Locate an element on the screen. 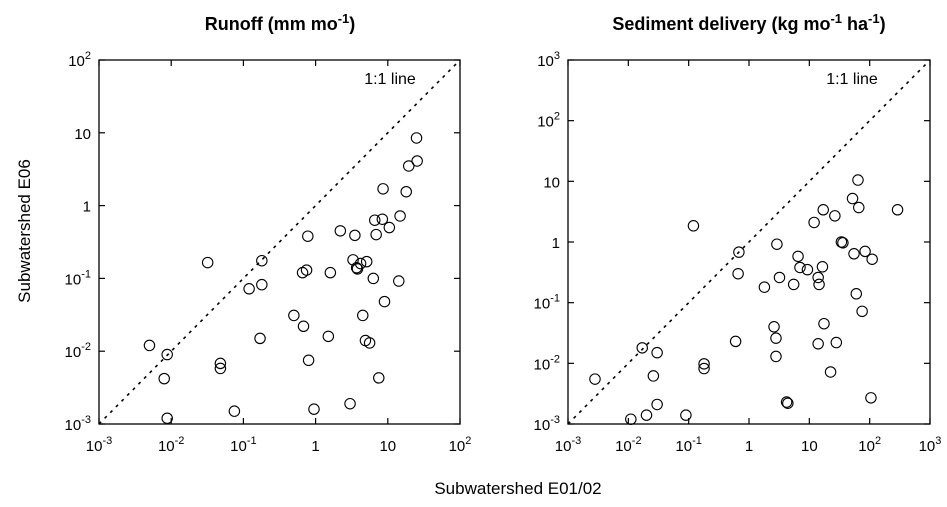  x-tick-label: 10² is located at coordinates (460, 445).